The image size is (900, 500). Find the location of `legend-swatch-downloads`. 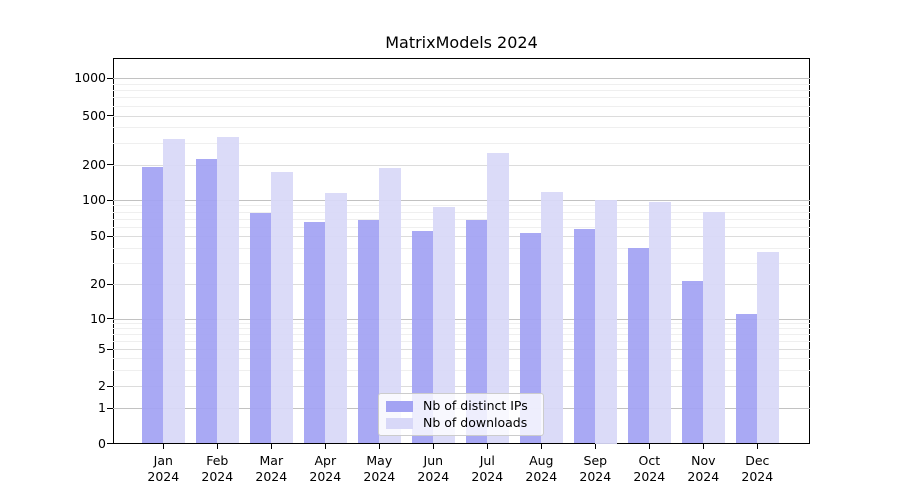

legend-swatch-downloads is located at coordinates (399, 423).